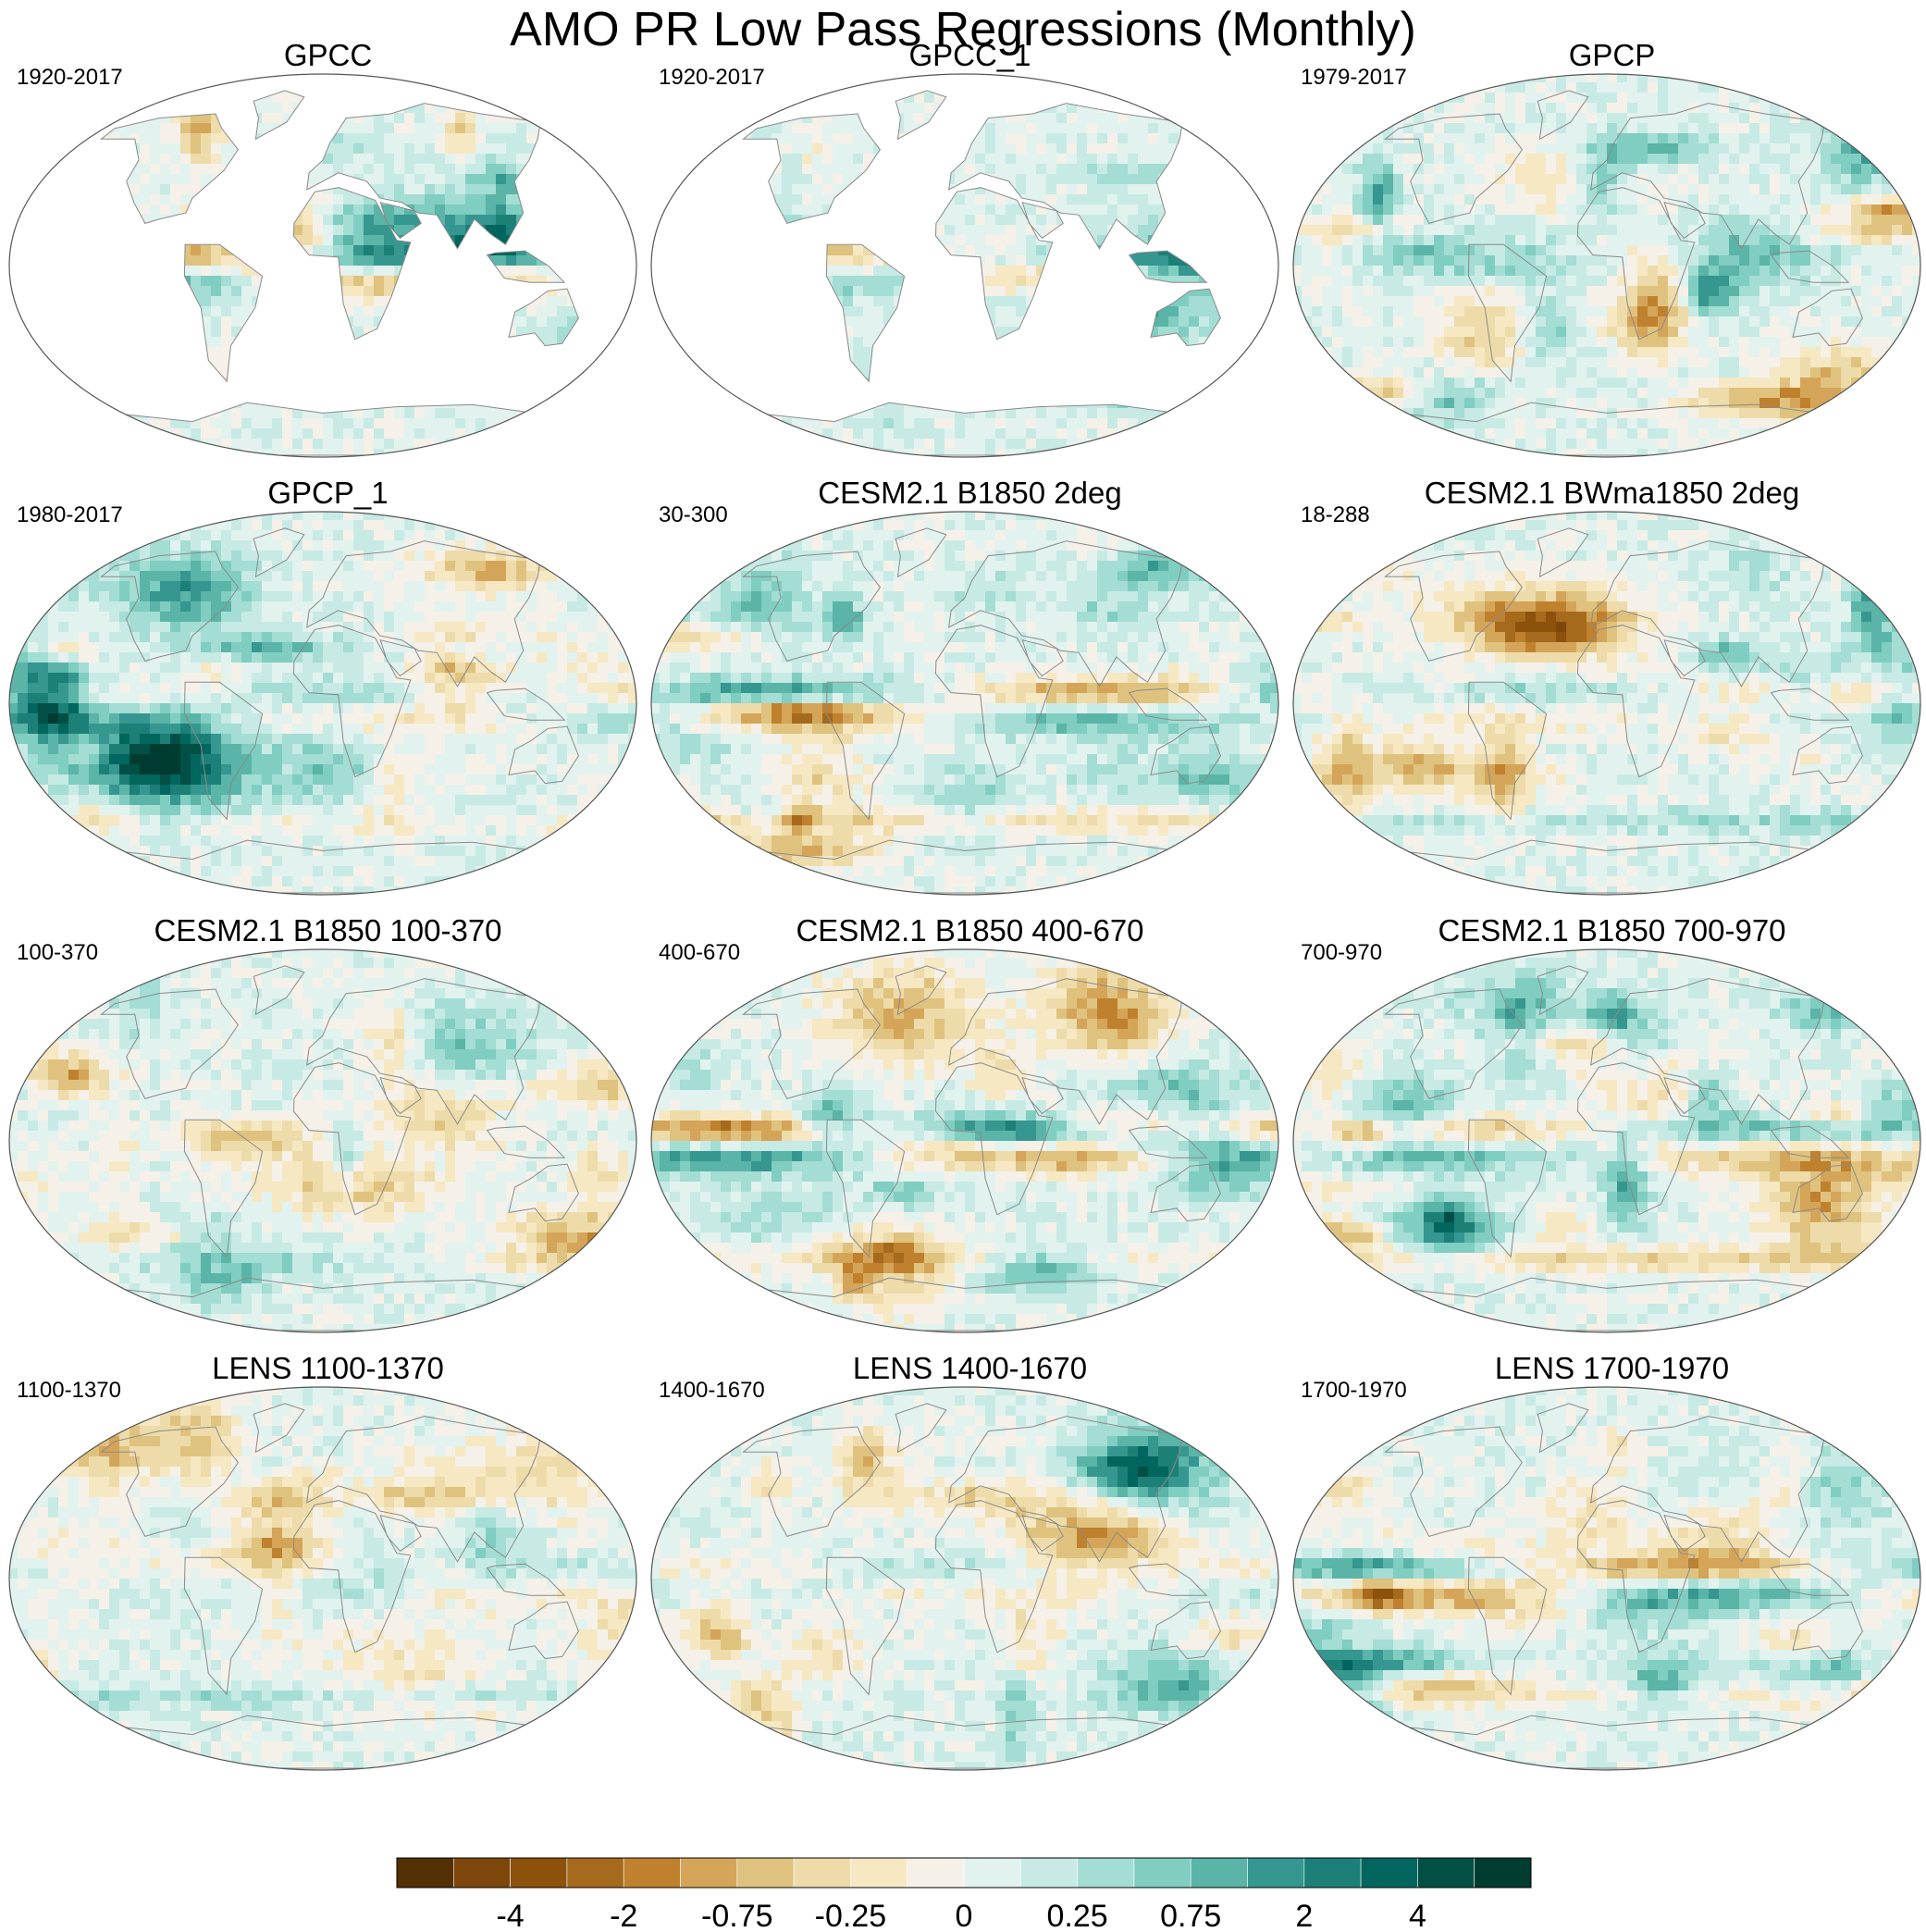 The height and width of the screenshot is (1932, 1926). I want to click on colorbar-tick-label: 0.75, so click(1190, 1915).